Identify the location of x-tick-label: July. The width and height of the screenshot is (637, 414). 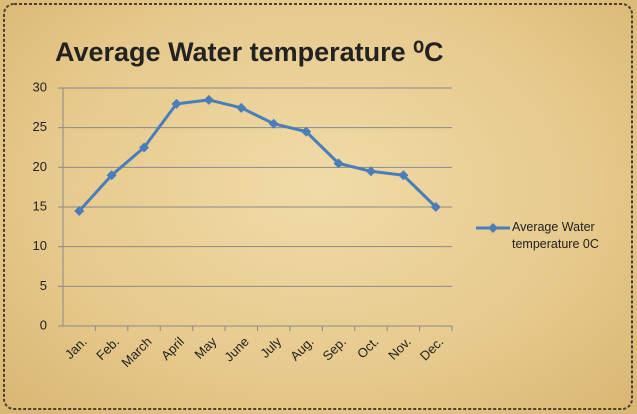
(270, 347).